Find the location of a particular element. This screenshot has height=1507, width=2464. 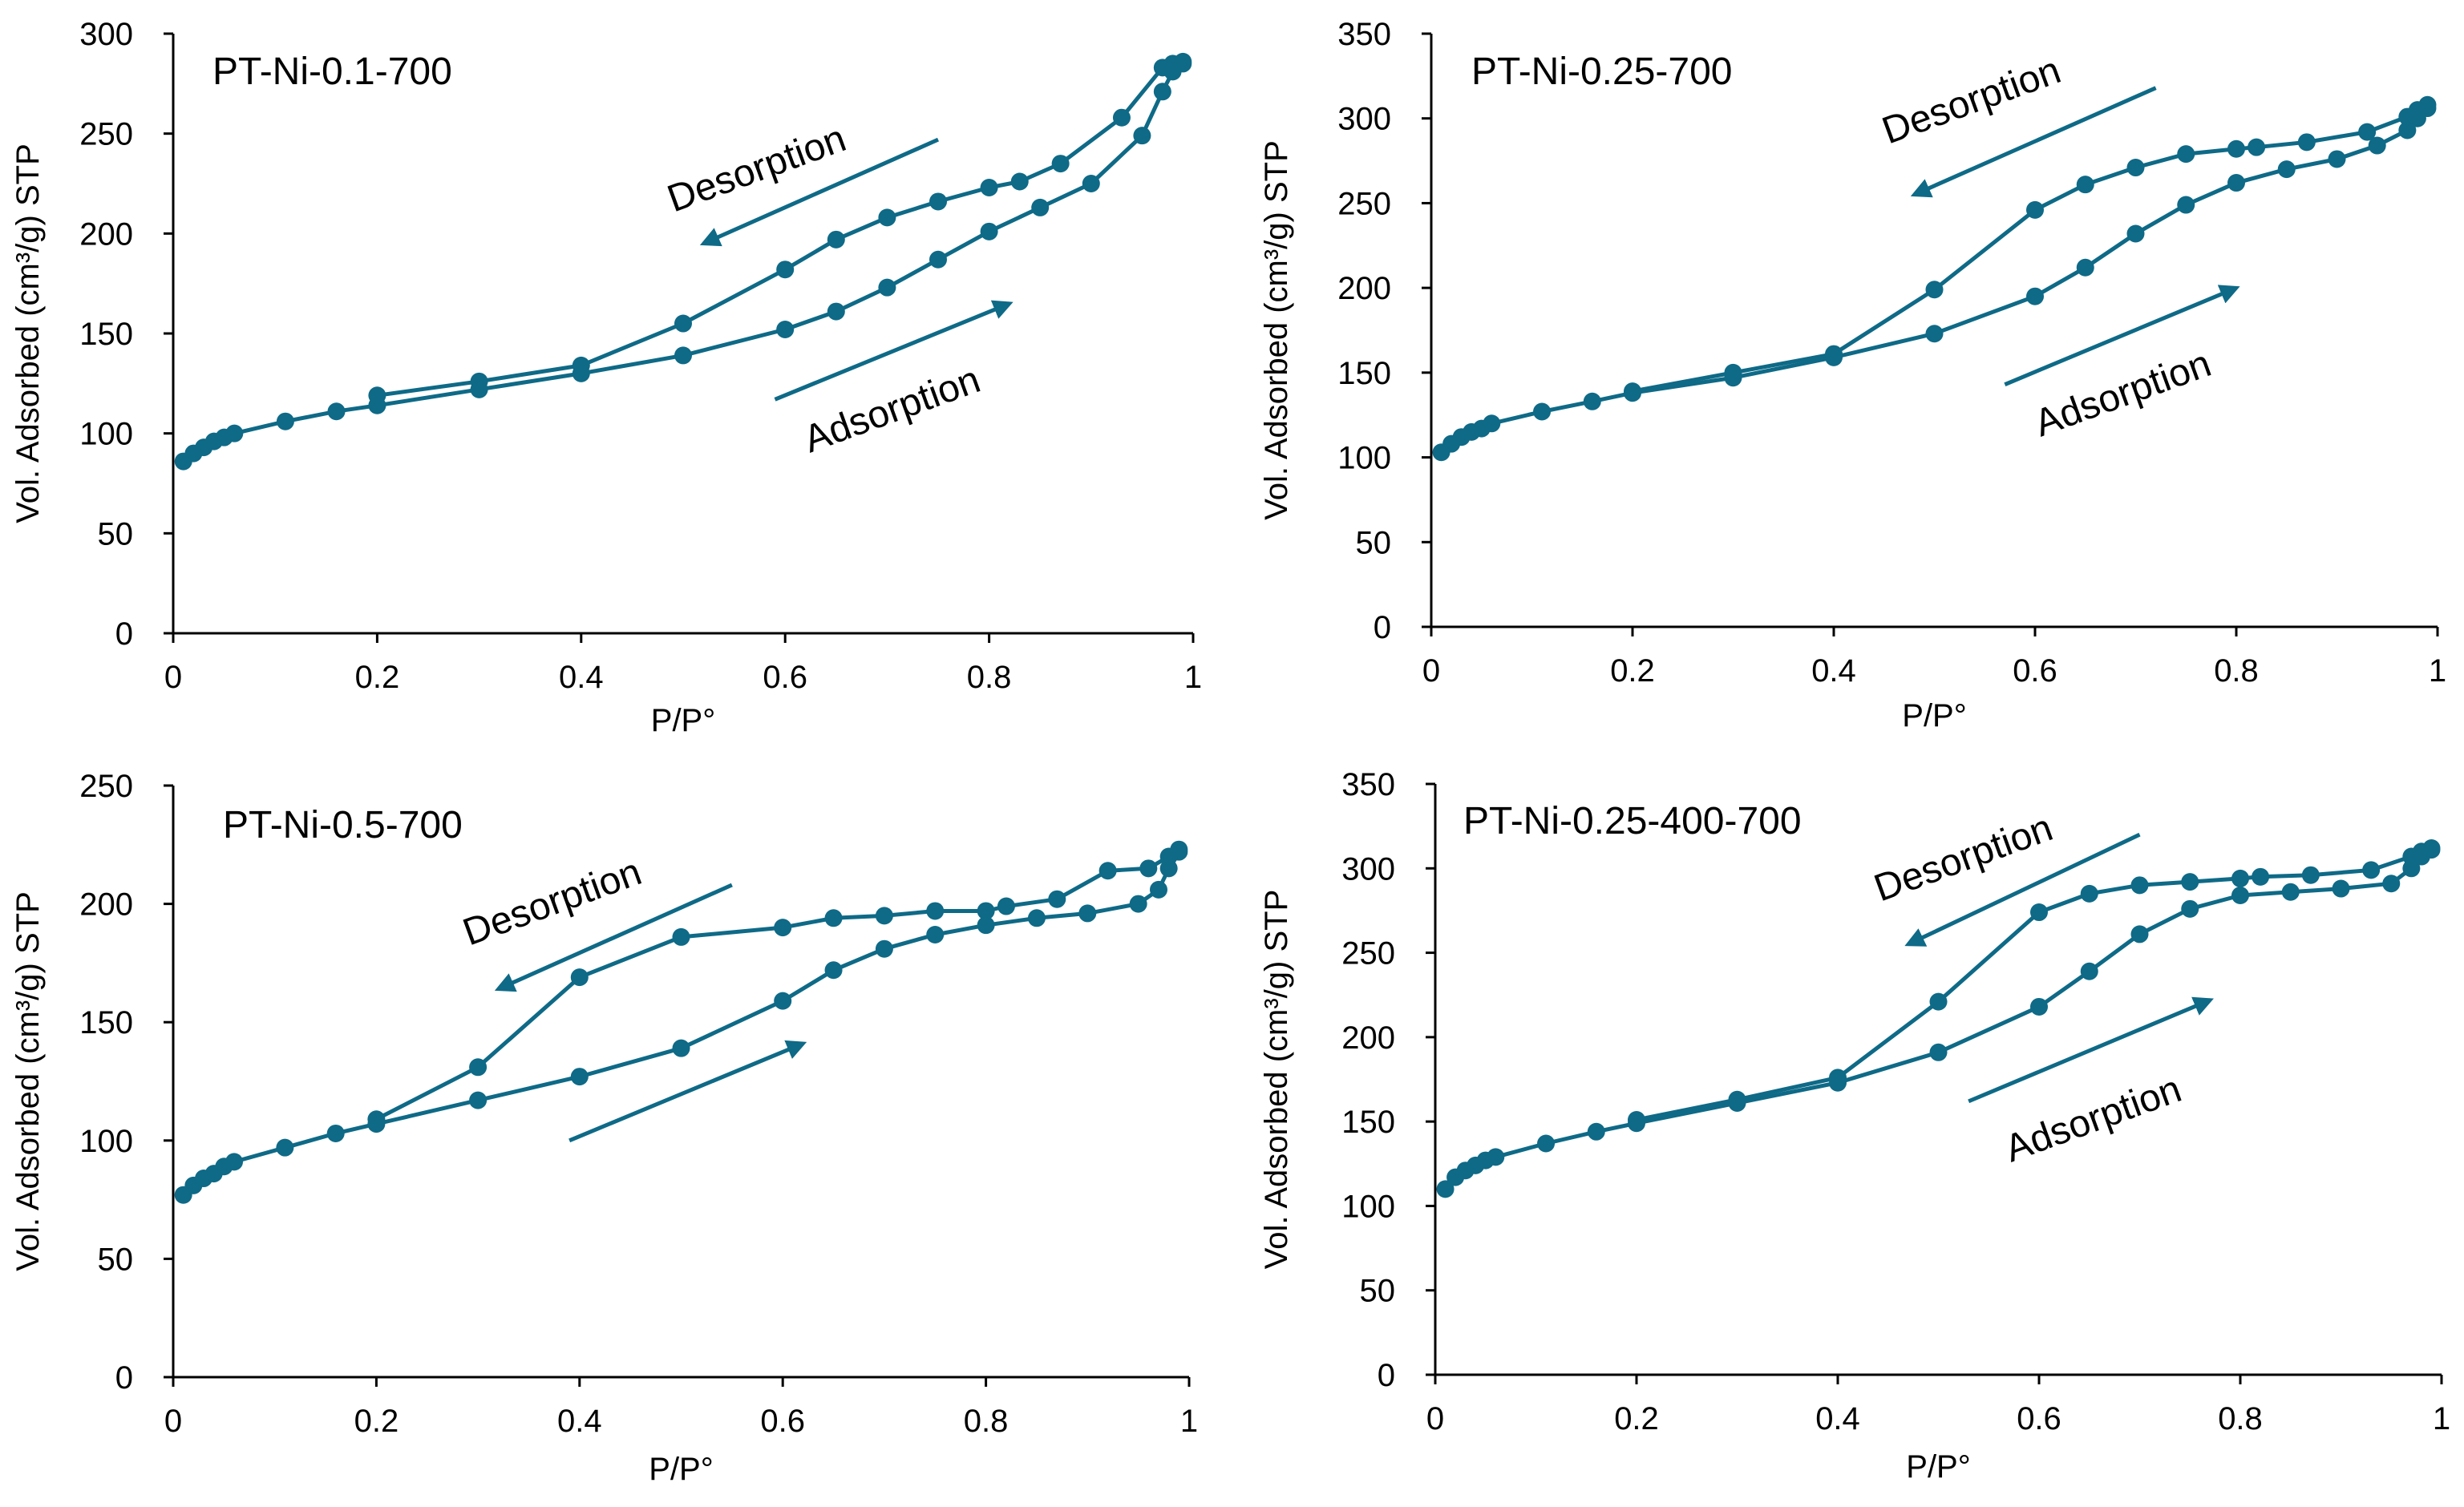

panel-title: PT-Ni-0.1-700 is located at coordinates (332, 72).